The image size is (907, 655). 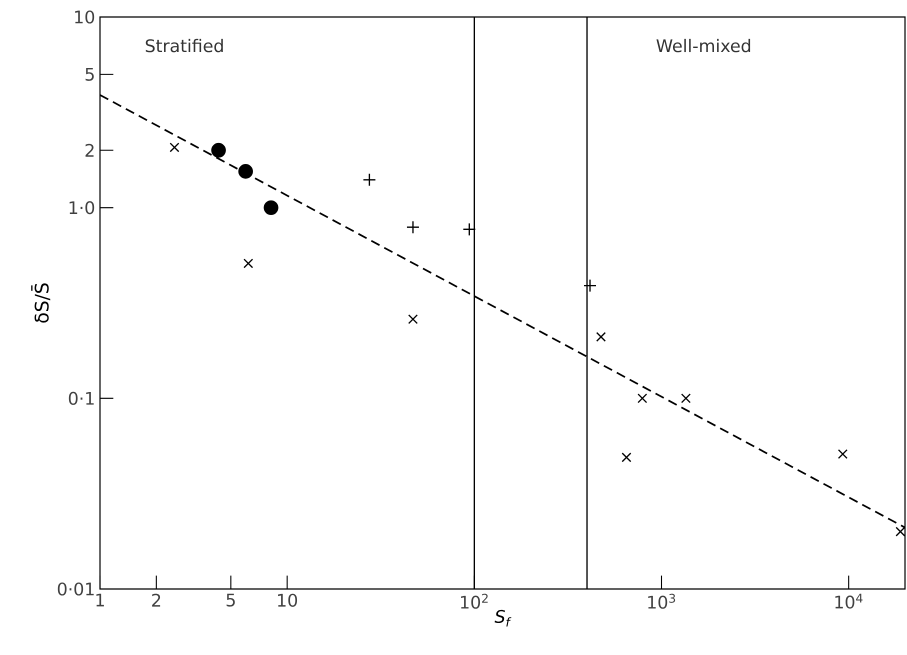 What do you see at coordinates (703, 45) in the screenshot?
I see `annotation: Well-mixed` at bounding box center [703, 45].